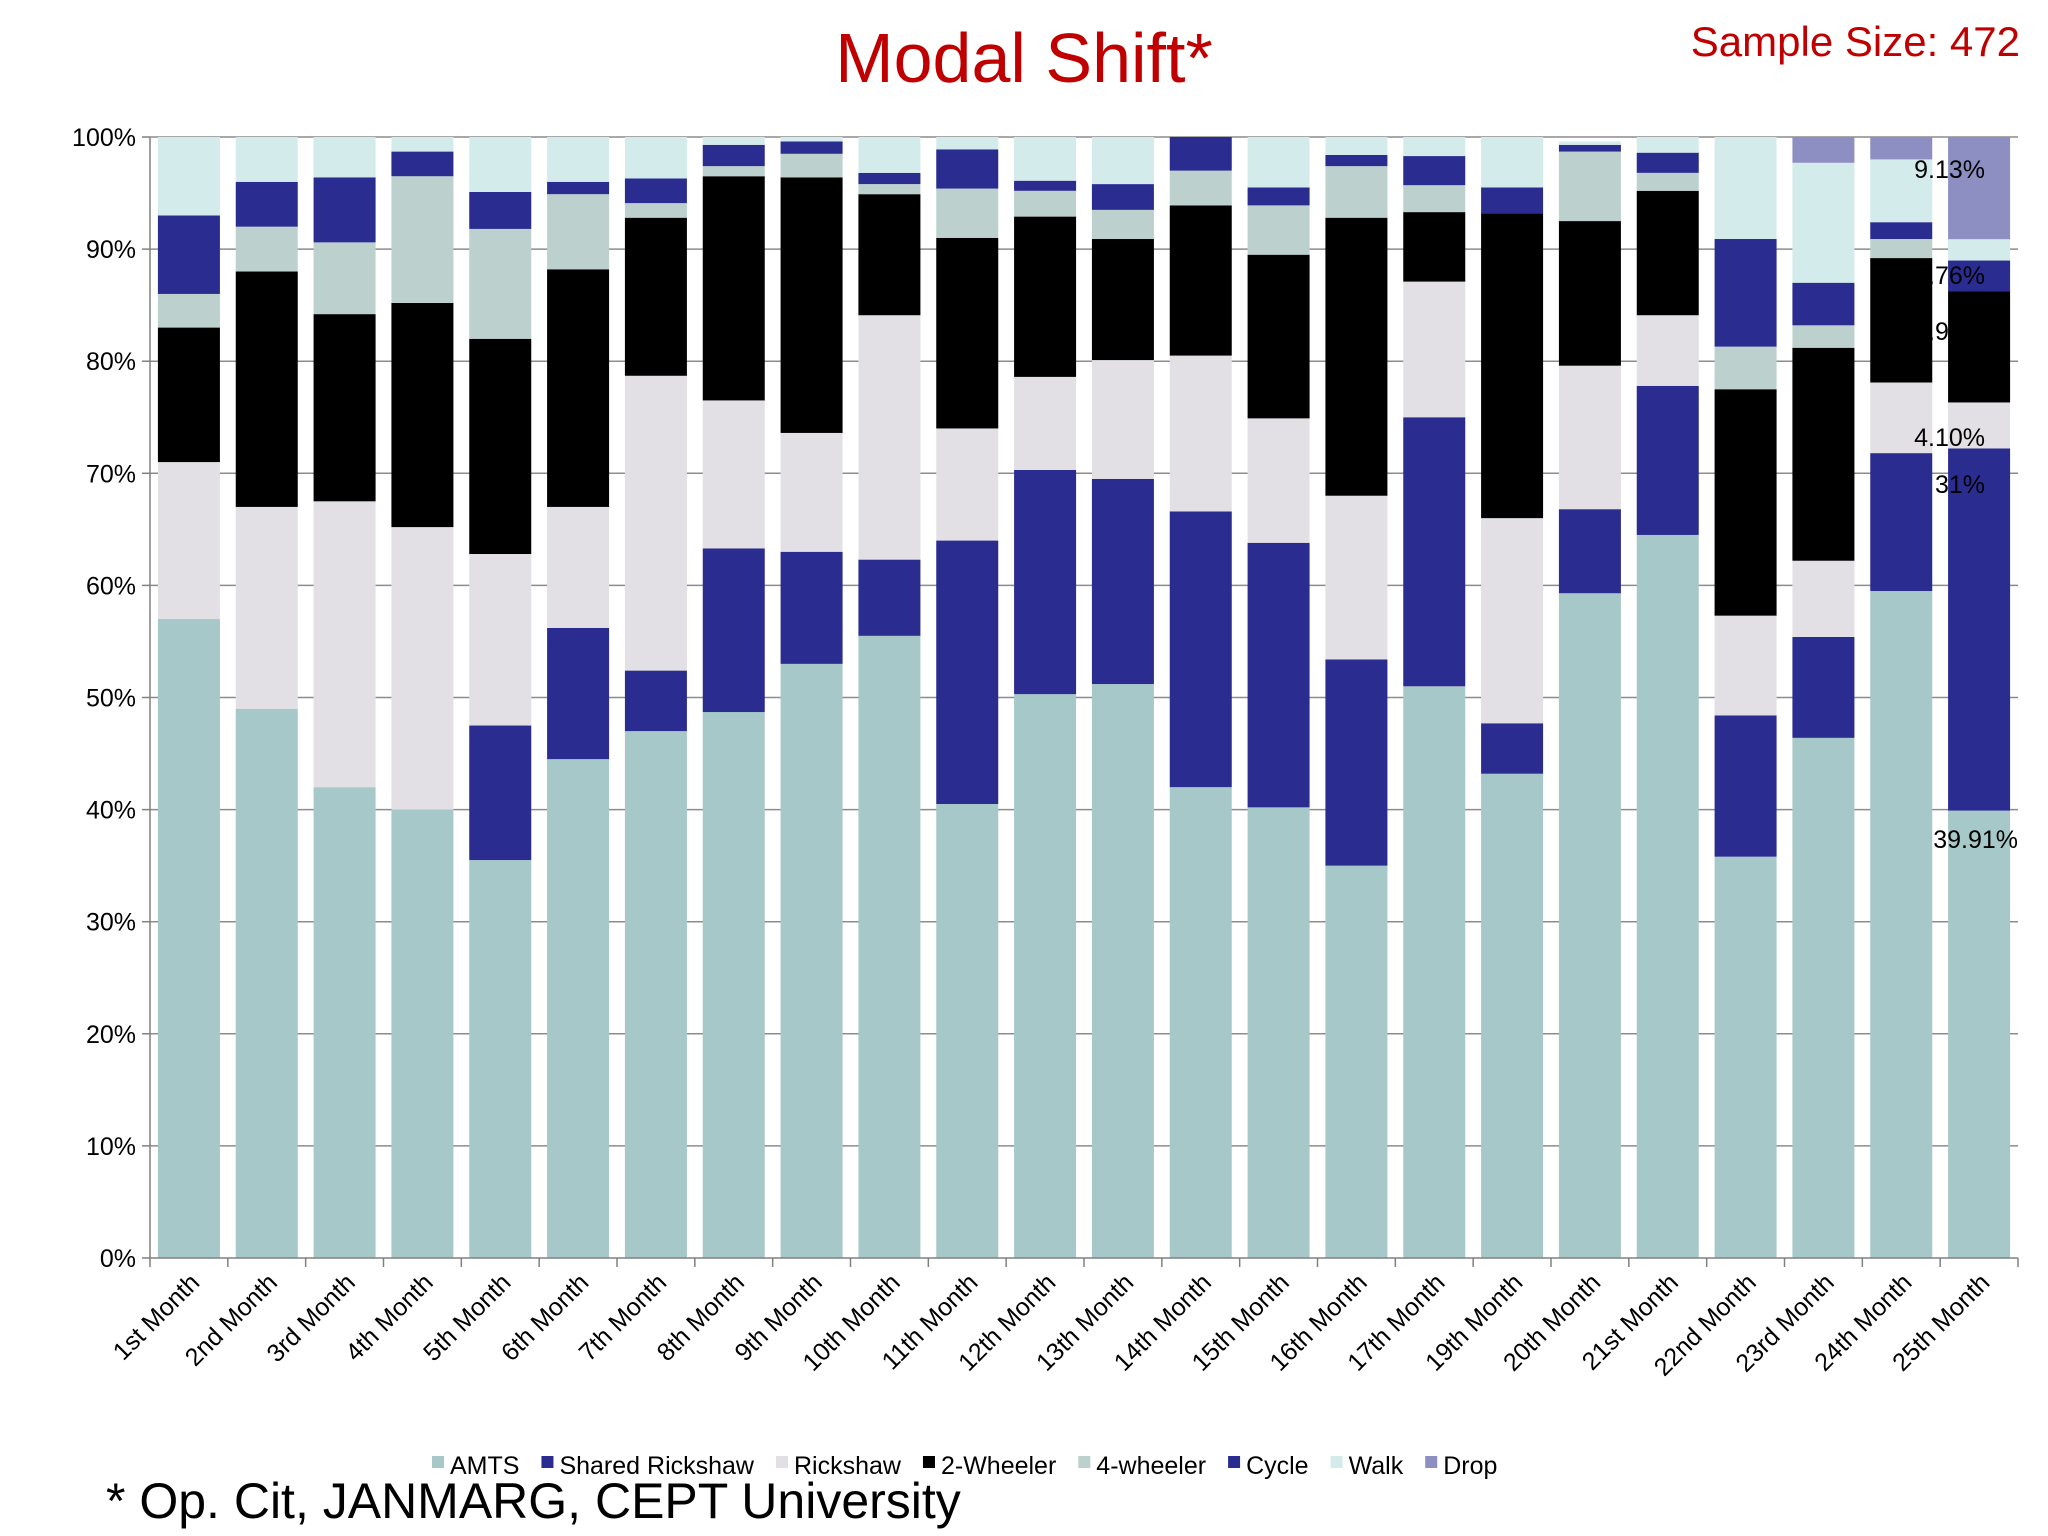 The image size is (2048, 1536). Describe the element at coordinates (1277, 1466) in the screenshot. I see `legend-label: Cycle` at that location.